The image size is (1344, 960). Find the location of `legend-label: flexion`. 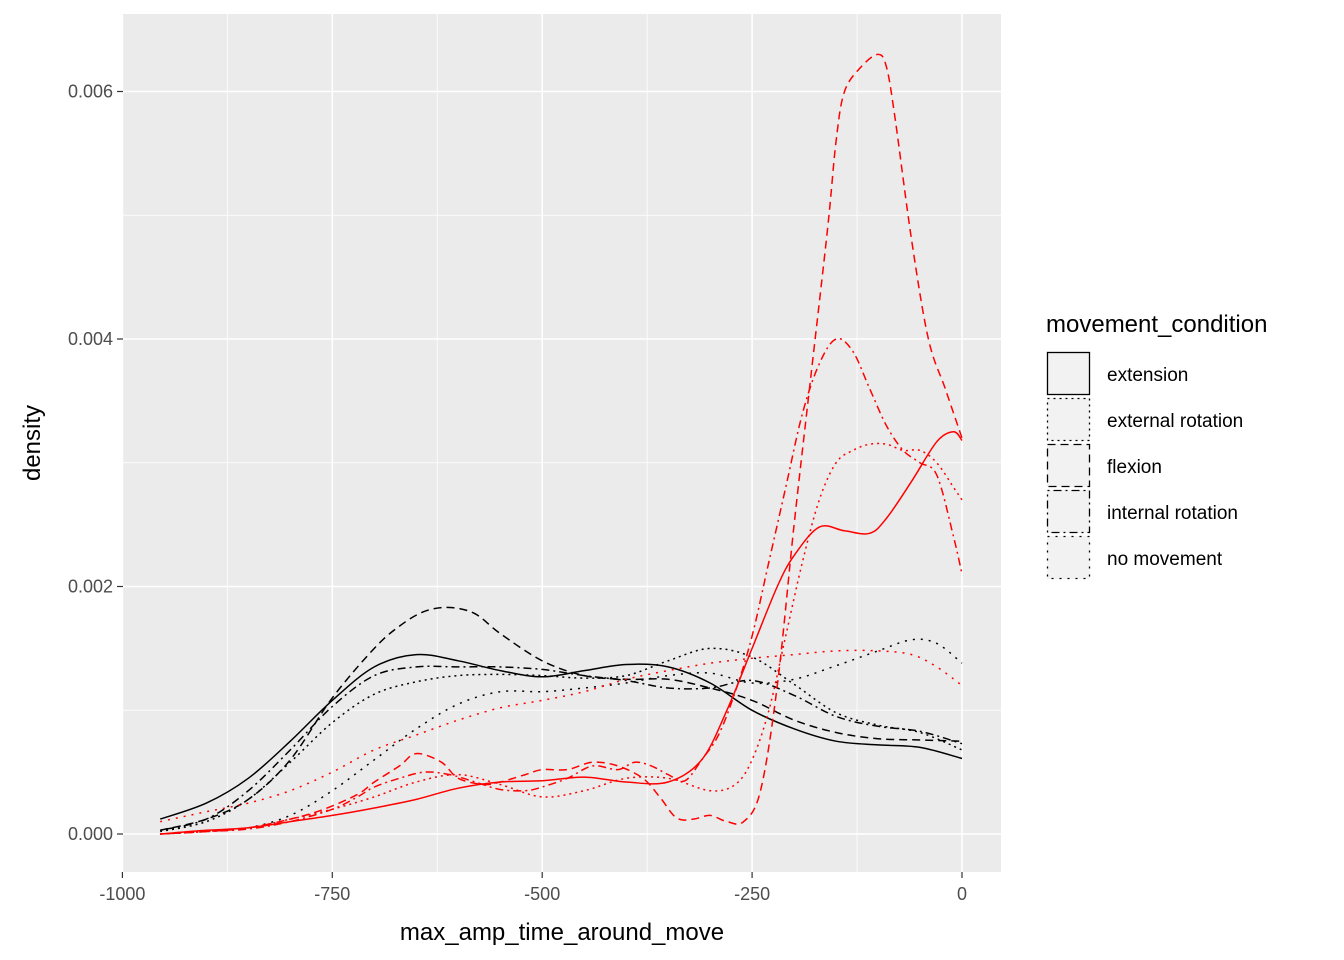

legend-label: flexion is located at coordinates (1134, 467).